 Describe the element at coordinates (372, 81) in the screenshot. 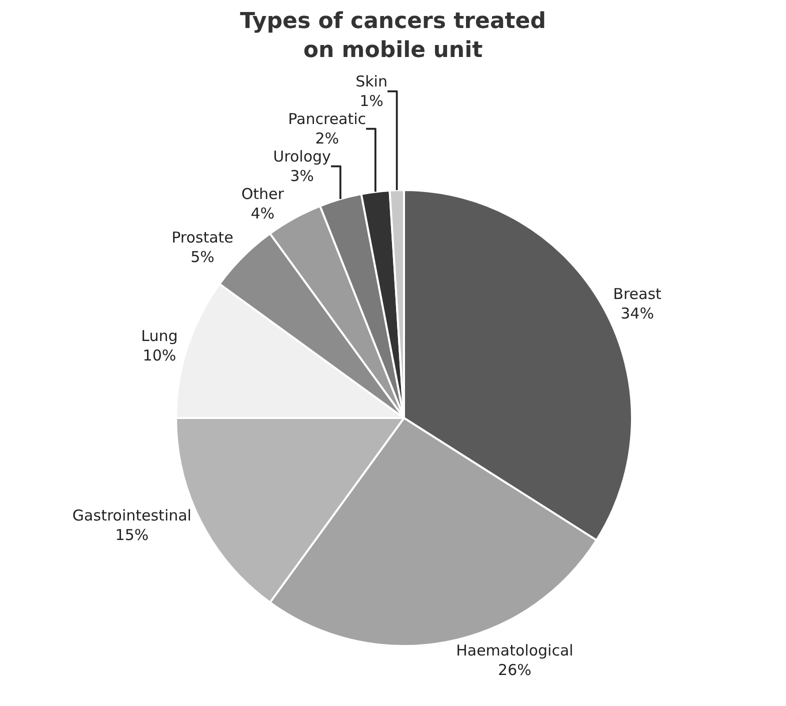

I see `slice-label: Skin` at that location.